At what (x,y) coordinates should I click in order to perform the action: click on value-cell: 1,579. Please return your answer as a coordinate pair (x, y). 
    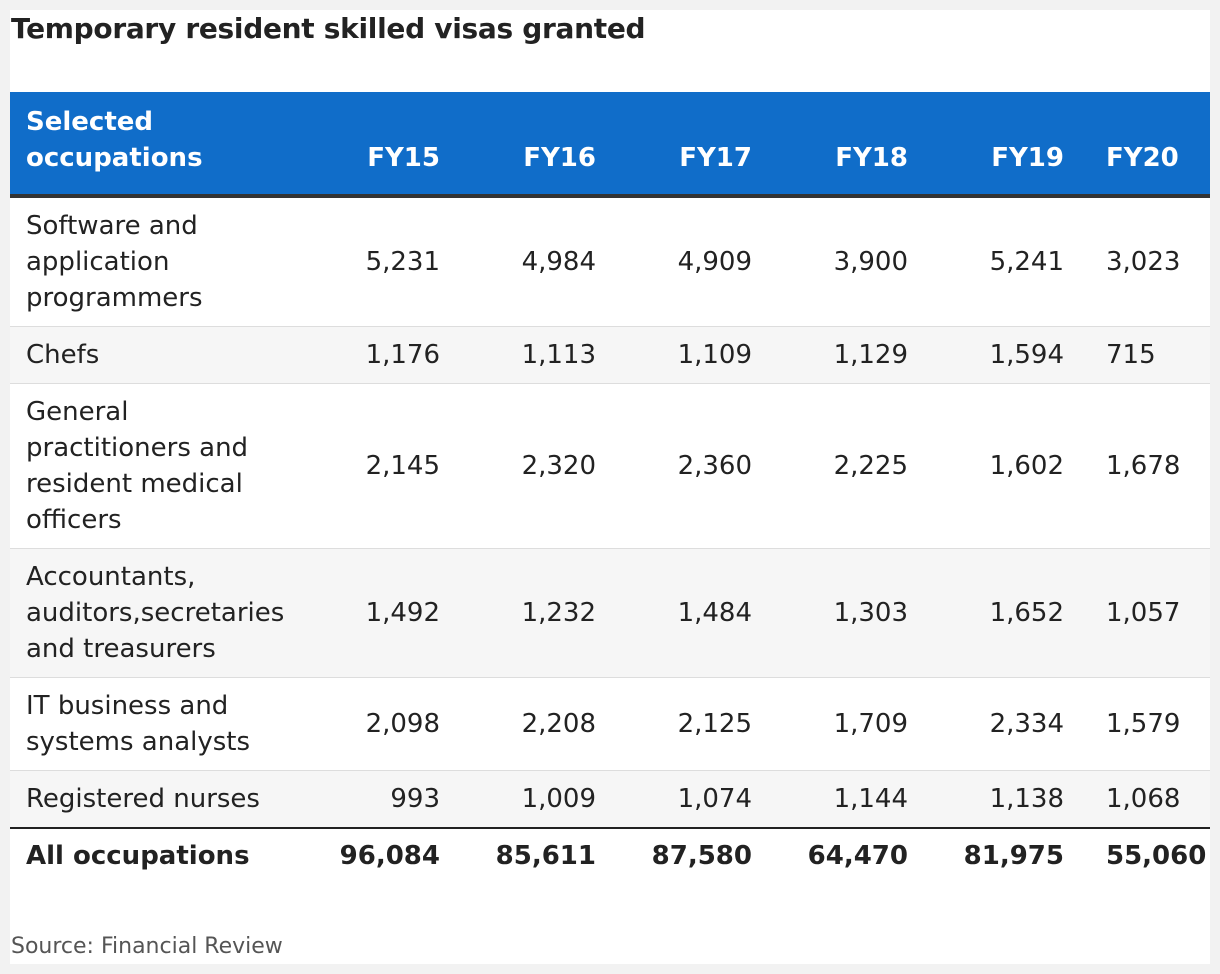
    Looking at the image, I should click on (1150, 724).